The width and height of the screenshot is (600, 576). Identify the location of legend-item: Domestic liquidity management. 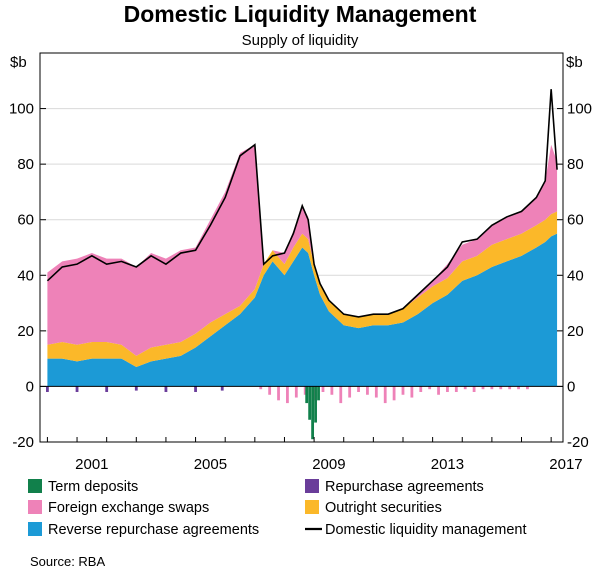
(415, 530).